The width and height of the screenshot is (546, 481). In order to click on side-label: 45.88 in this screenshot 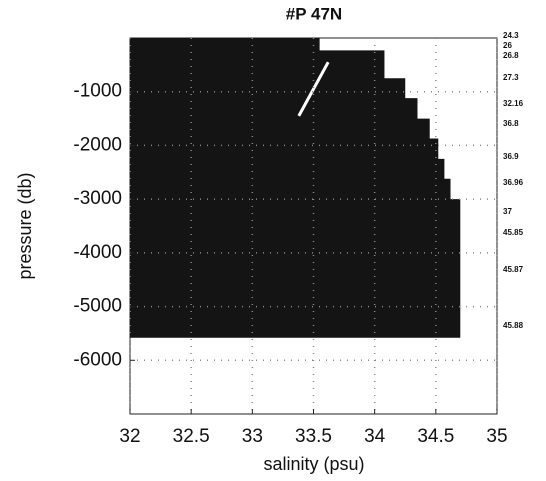, I will do `click(513, 325)`.